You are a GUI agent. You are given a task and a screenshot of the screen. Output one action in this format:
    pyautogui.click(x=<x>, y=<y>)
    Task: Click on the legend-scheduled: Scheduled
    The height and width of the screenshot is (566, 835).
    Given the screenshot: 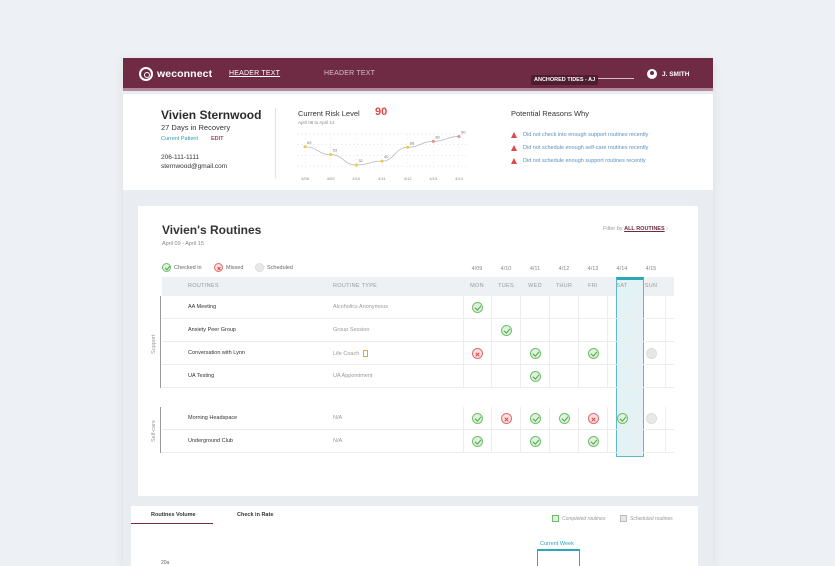 What is the action you would take?
    pyautogui.click(x=274, y=267)
    